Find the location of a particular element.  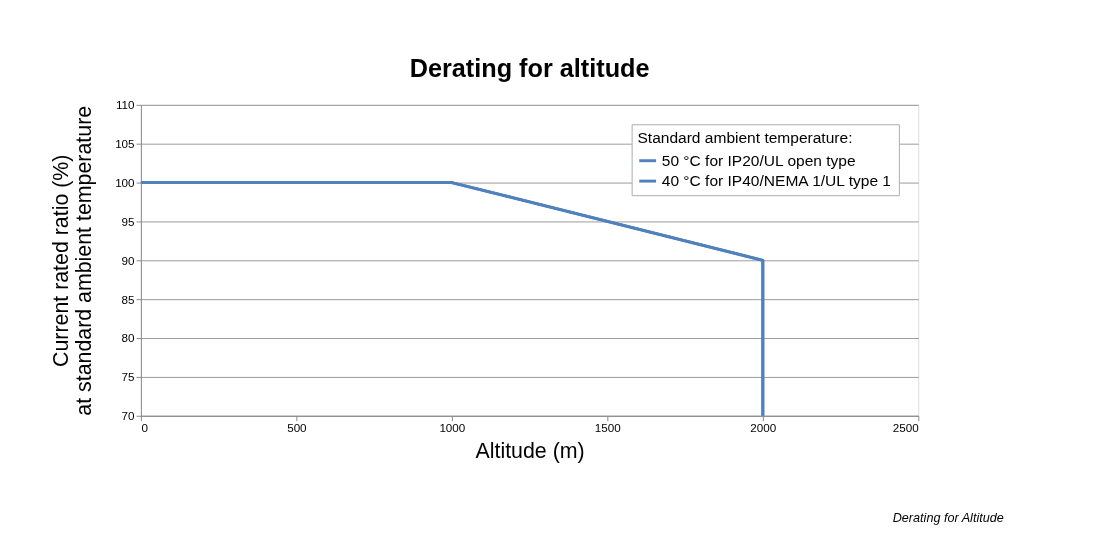

y-tick-label: 80 is located at coordinates (128, 338).